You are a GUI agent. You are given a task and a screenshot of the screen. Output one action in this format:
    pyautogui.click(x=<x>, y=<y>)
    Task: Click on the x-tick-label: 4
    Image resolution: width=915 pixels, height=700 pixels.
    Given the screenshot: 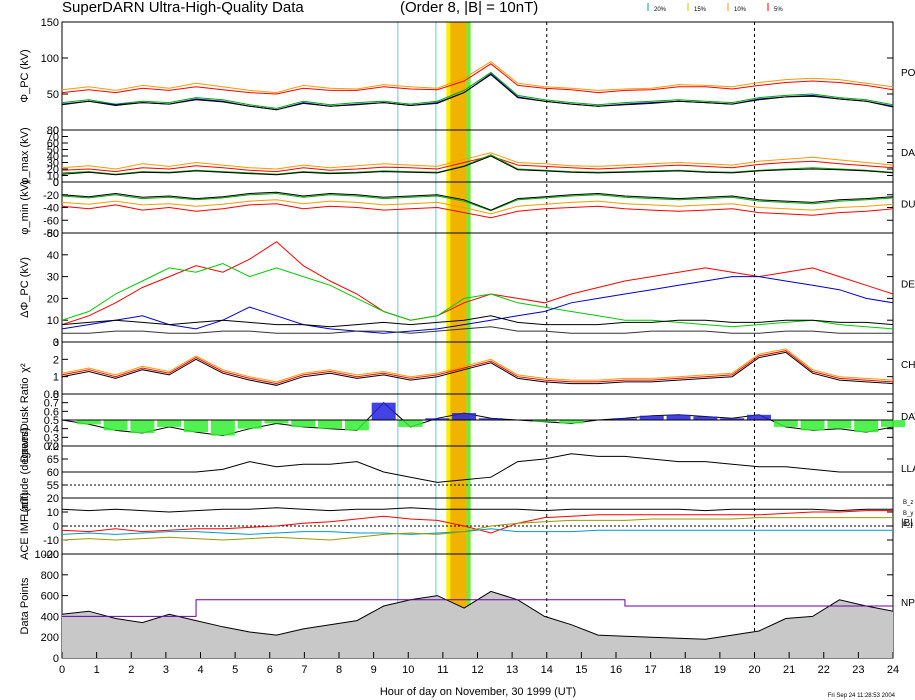 What is the action you would take?
    pyautogui.click(x=200, y=670)
    